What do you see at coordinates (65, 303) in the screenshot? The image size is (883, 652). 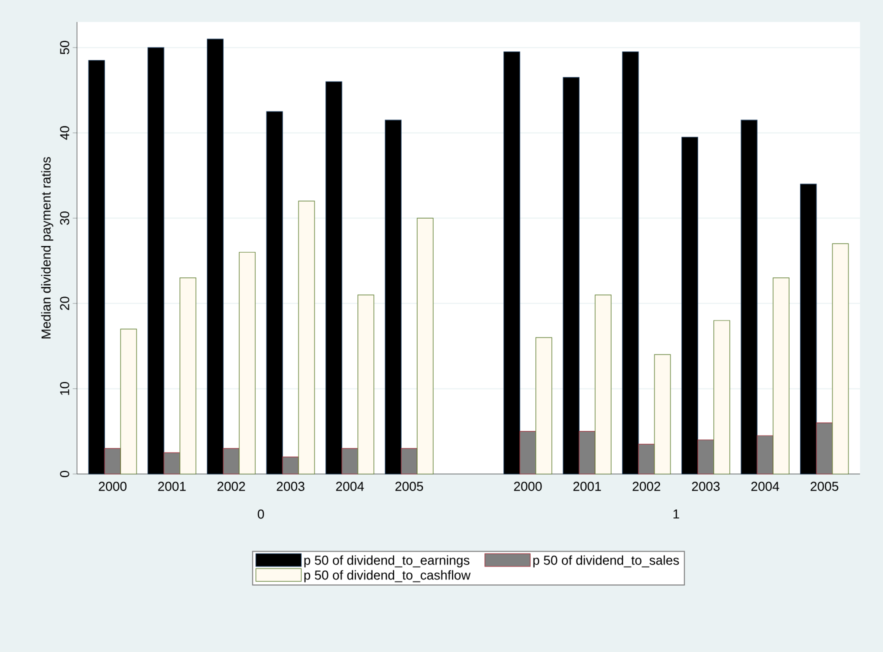 I see `y-tick-label: 20` at bounding box center [65, 303].